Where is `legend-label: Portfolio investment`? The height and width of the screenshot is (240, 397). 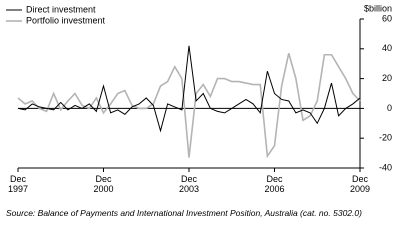
legend-label: Portfolio investment is located at coordinates (66, 20).